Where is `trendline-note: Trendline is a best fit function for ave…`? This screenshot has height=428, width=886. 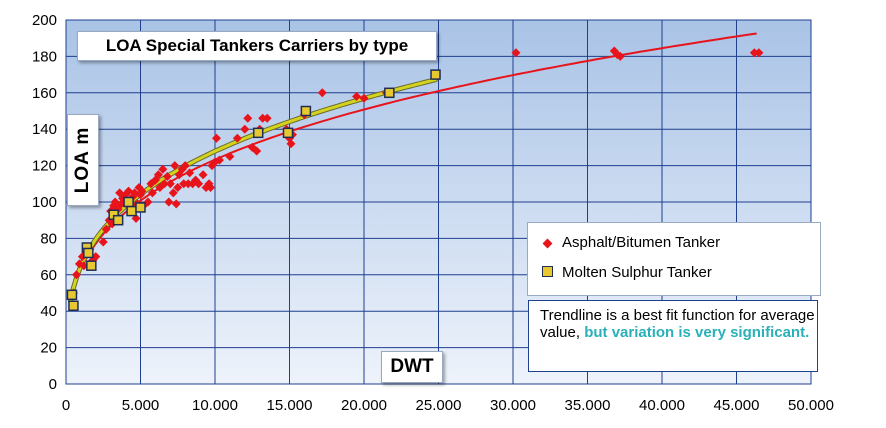 trendline-note: Trendline is a best fit function for ave… is located at coordinates (673, 336).